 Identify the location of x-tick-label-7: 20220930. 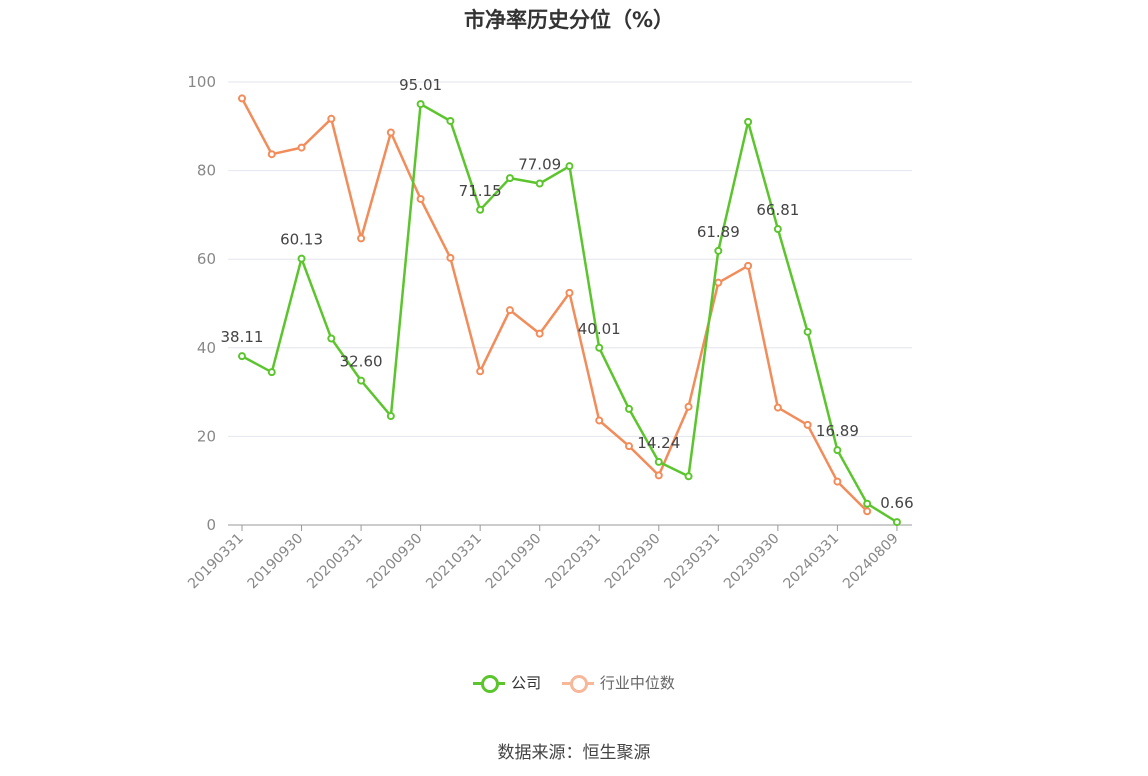
(633, 562).